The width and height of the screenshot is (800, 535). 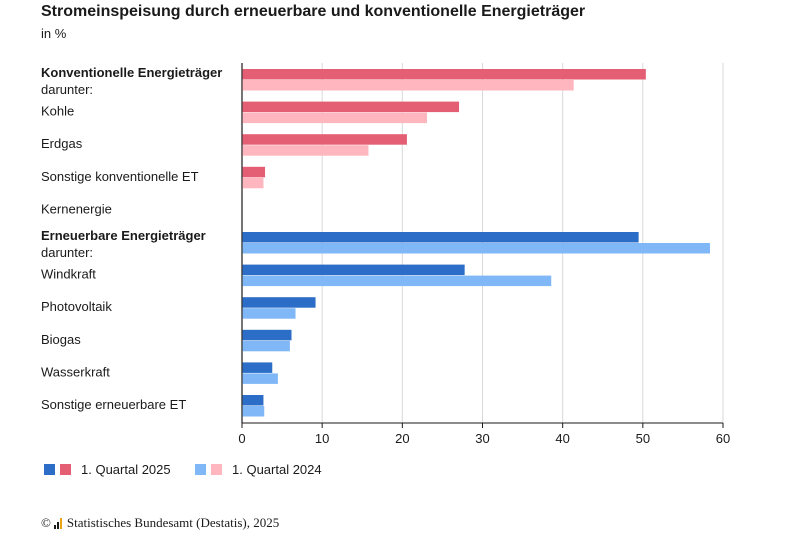 I want to click on x-tick-label-20: 20, so click(x=402, y=438).